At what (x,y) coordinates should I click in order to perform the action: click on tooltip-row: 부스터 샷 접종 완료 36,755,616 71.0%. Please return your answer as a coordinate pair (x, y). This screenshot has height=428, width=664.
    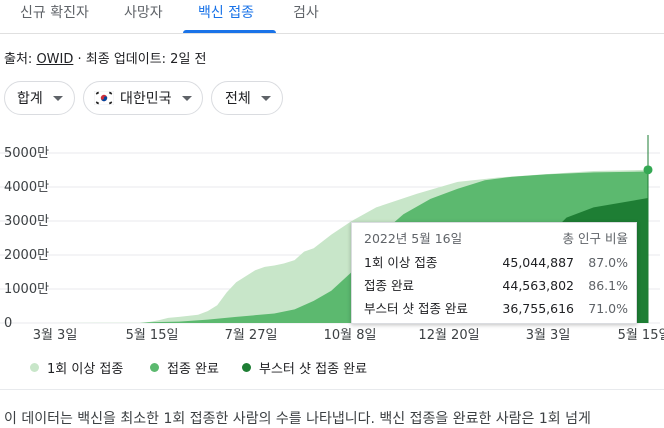
    Looking at the image, I should click on (498, 309).